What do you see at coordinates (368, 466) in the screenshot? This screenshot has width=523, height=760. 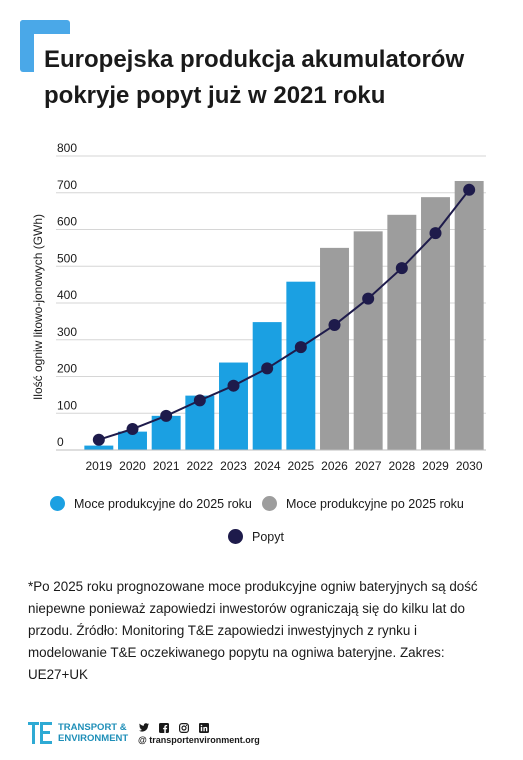 I see `x-tick-label: 2027` at bounding box center [368, 466].